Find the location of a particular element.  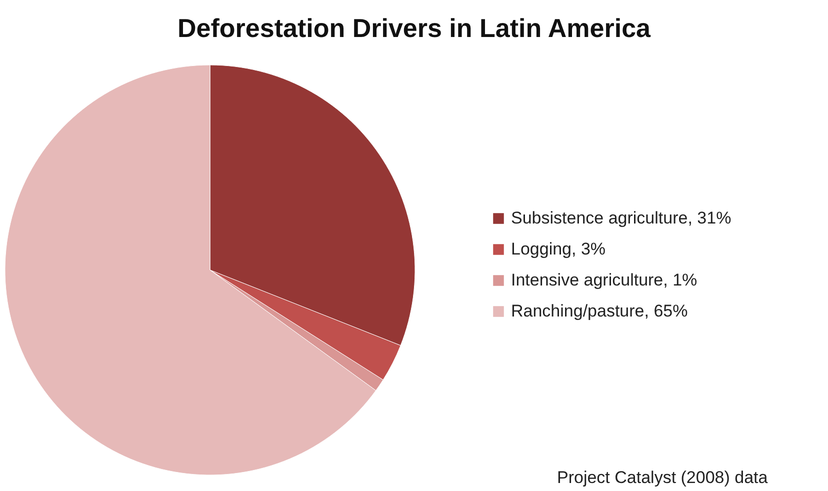

legend-label: Subsistence agriculture, 31% is located at coordinates (621, 218).